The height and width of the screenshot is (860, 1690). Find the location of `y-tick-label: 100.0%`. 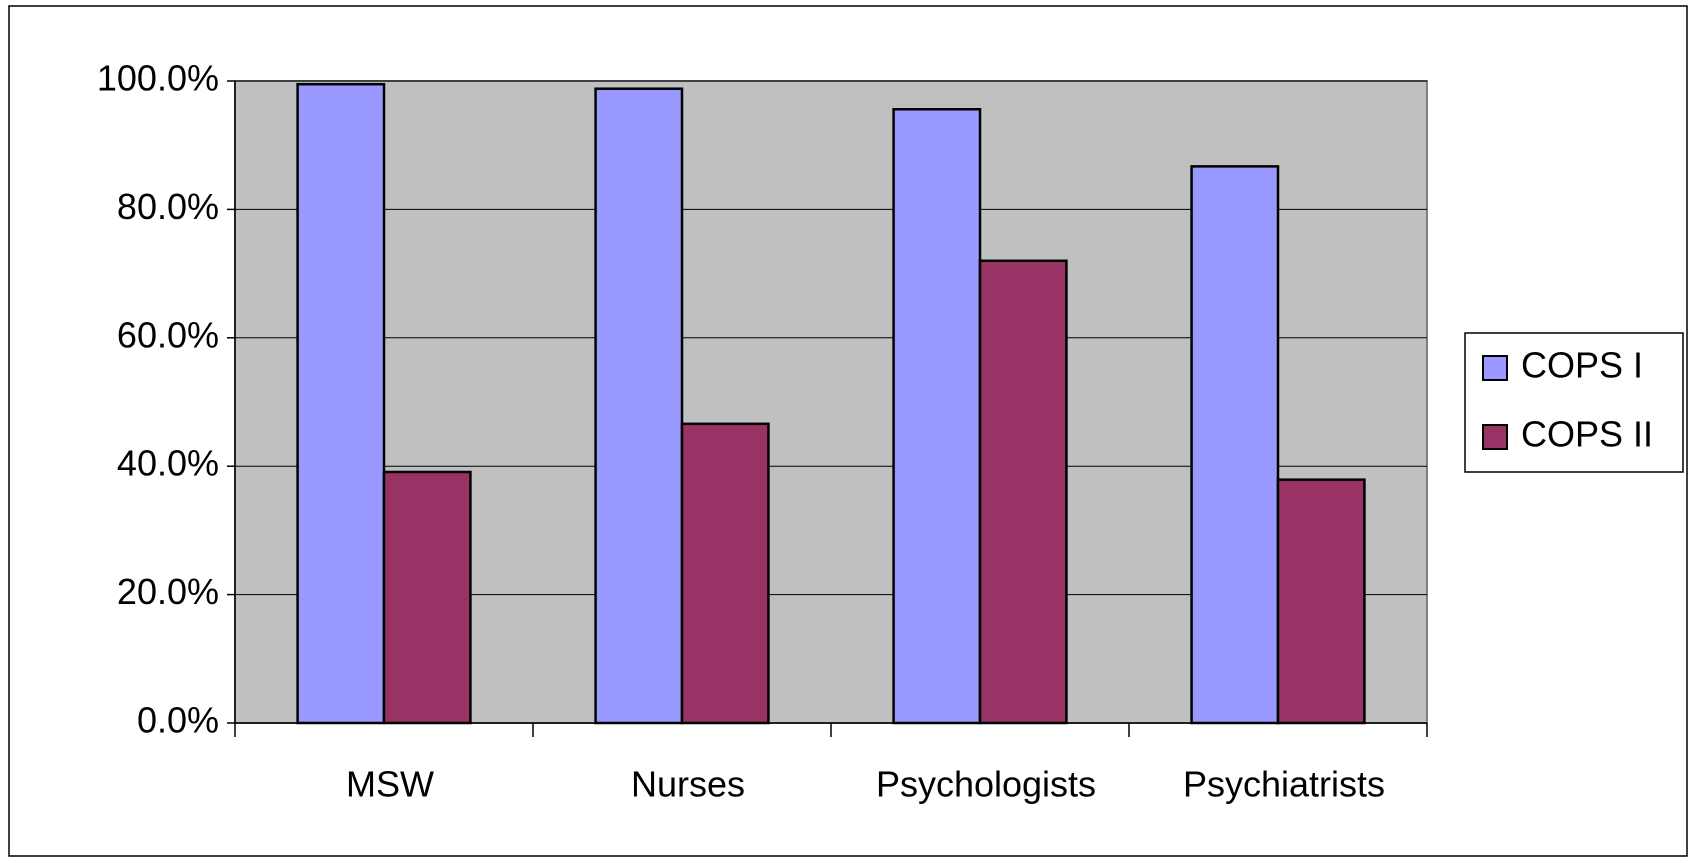

y-tick-label: 100.0% is located at coordinates (158, 78).